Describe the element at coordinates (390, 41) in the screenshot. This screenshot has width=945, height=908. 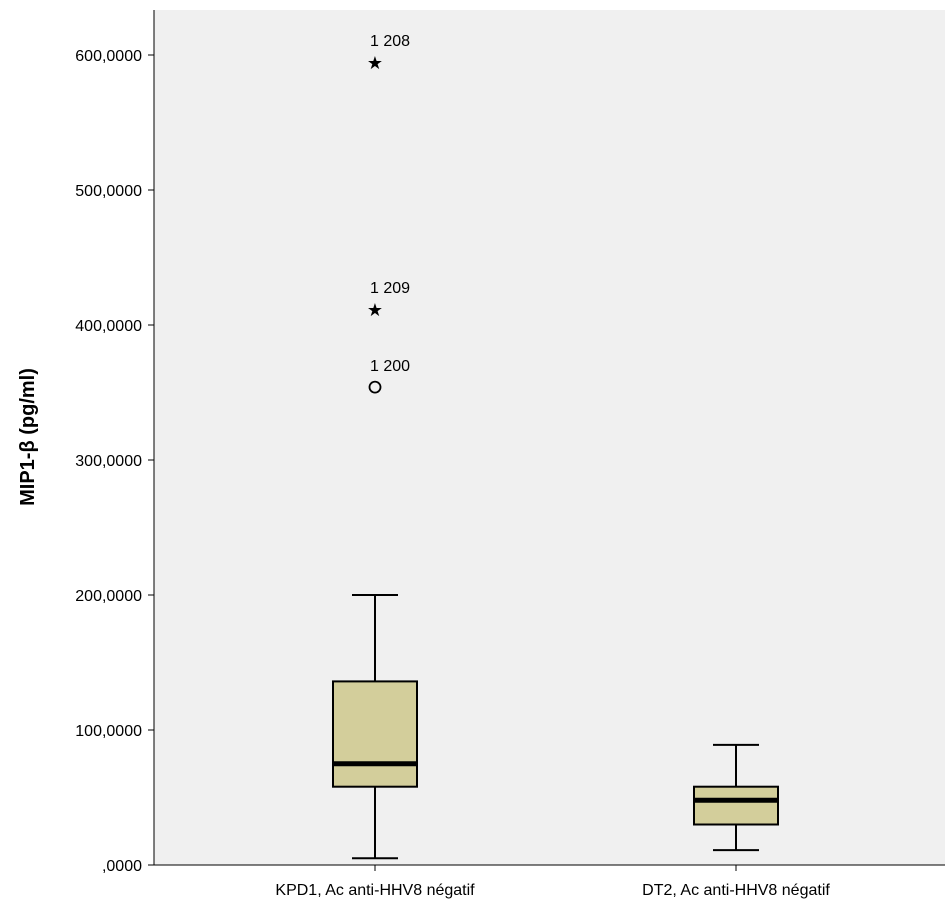
I see `outlier-label: 1 208` at that location.